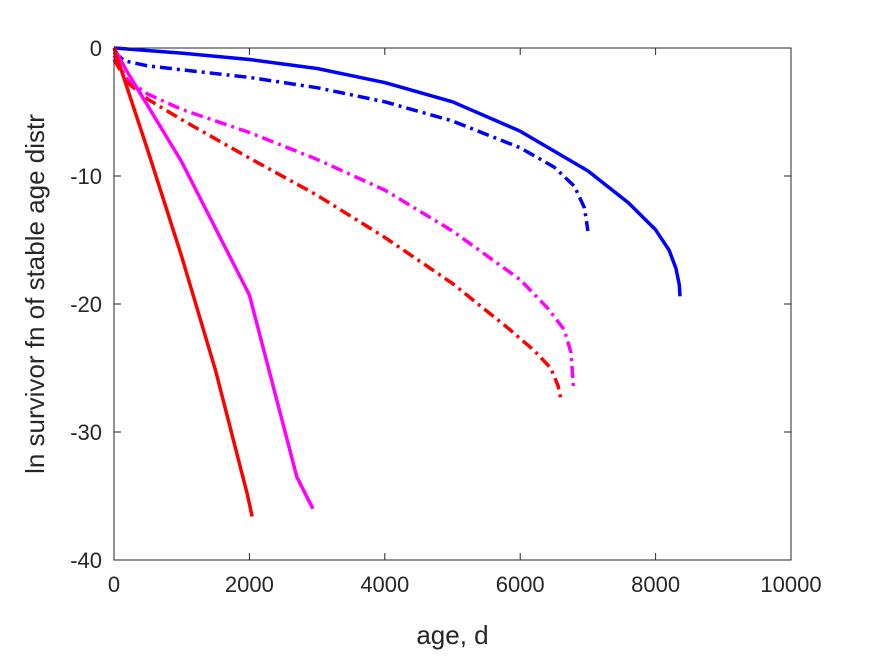 The width and height of the screenshot is (875, 656). I want to click on y-tick-label: -40, so click(86, 560).